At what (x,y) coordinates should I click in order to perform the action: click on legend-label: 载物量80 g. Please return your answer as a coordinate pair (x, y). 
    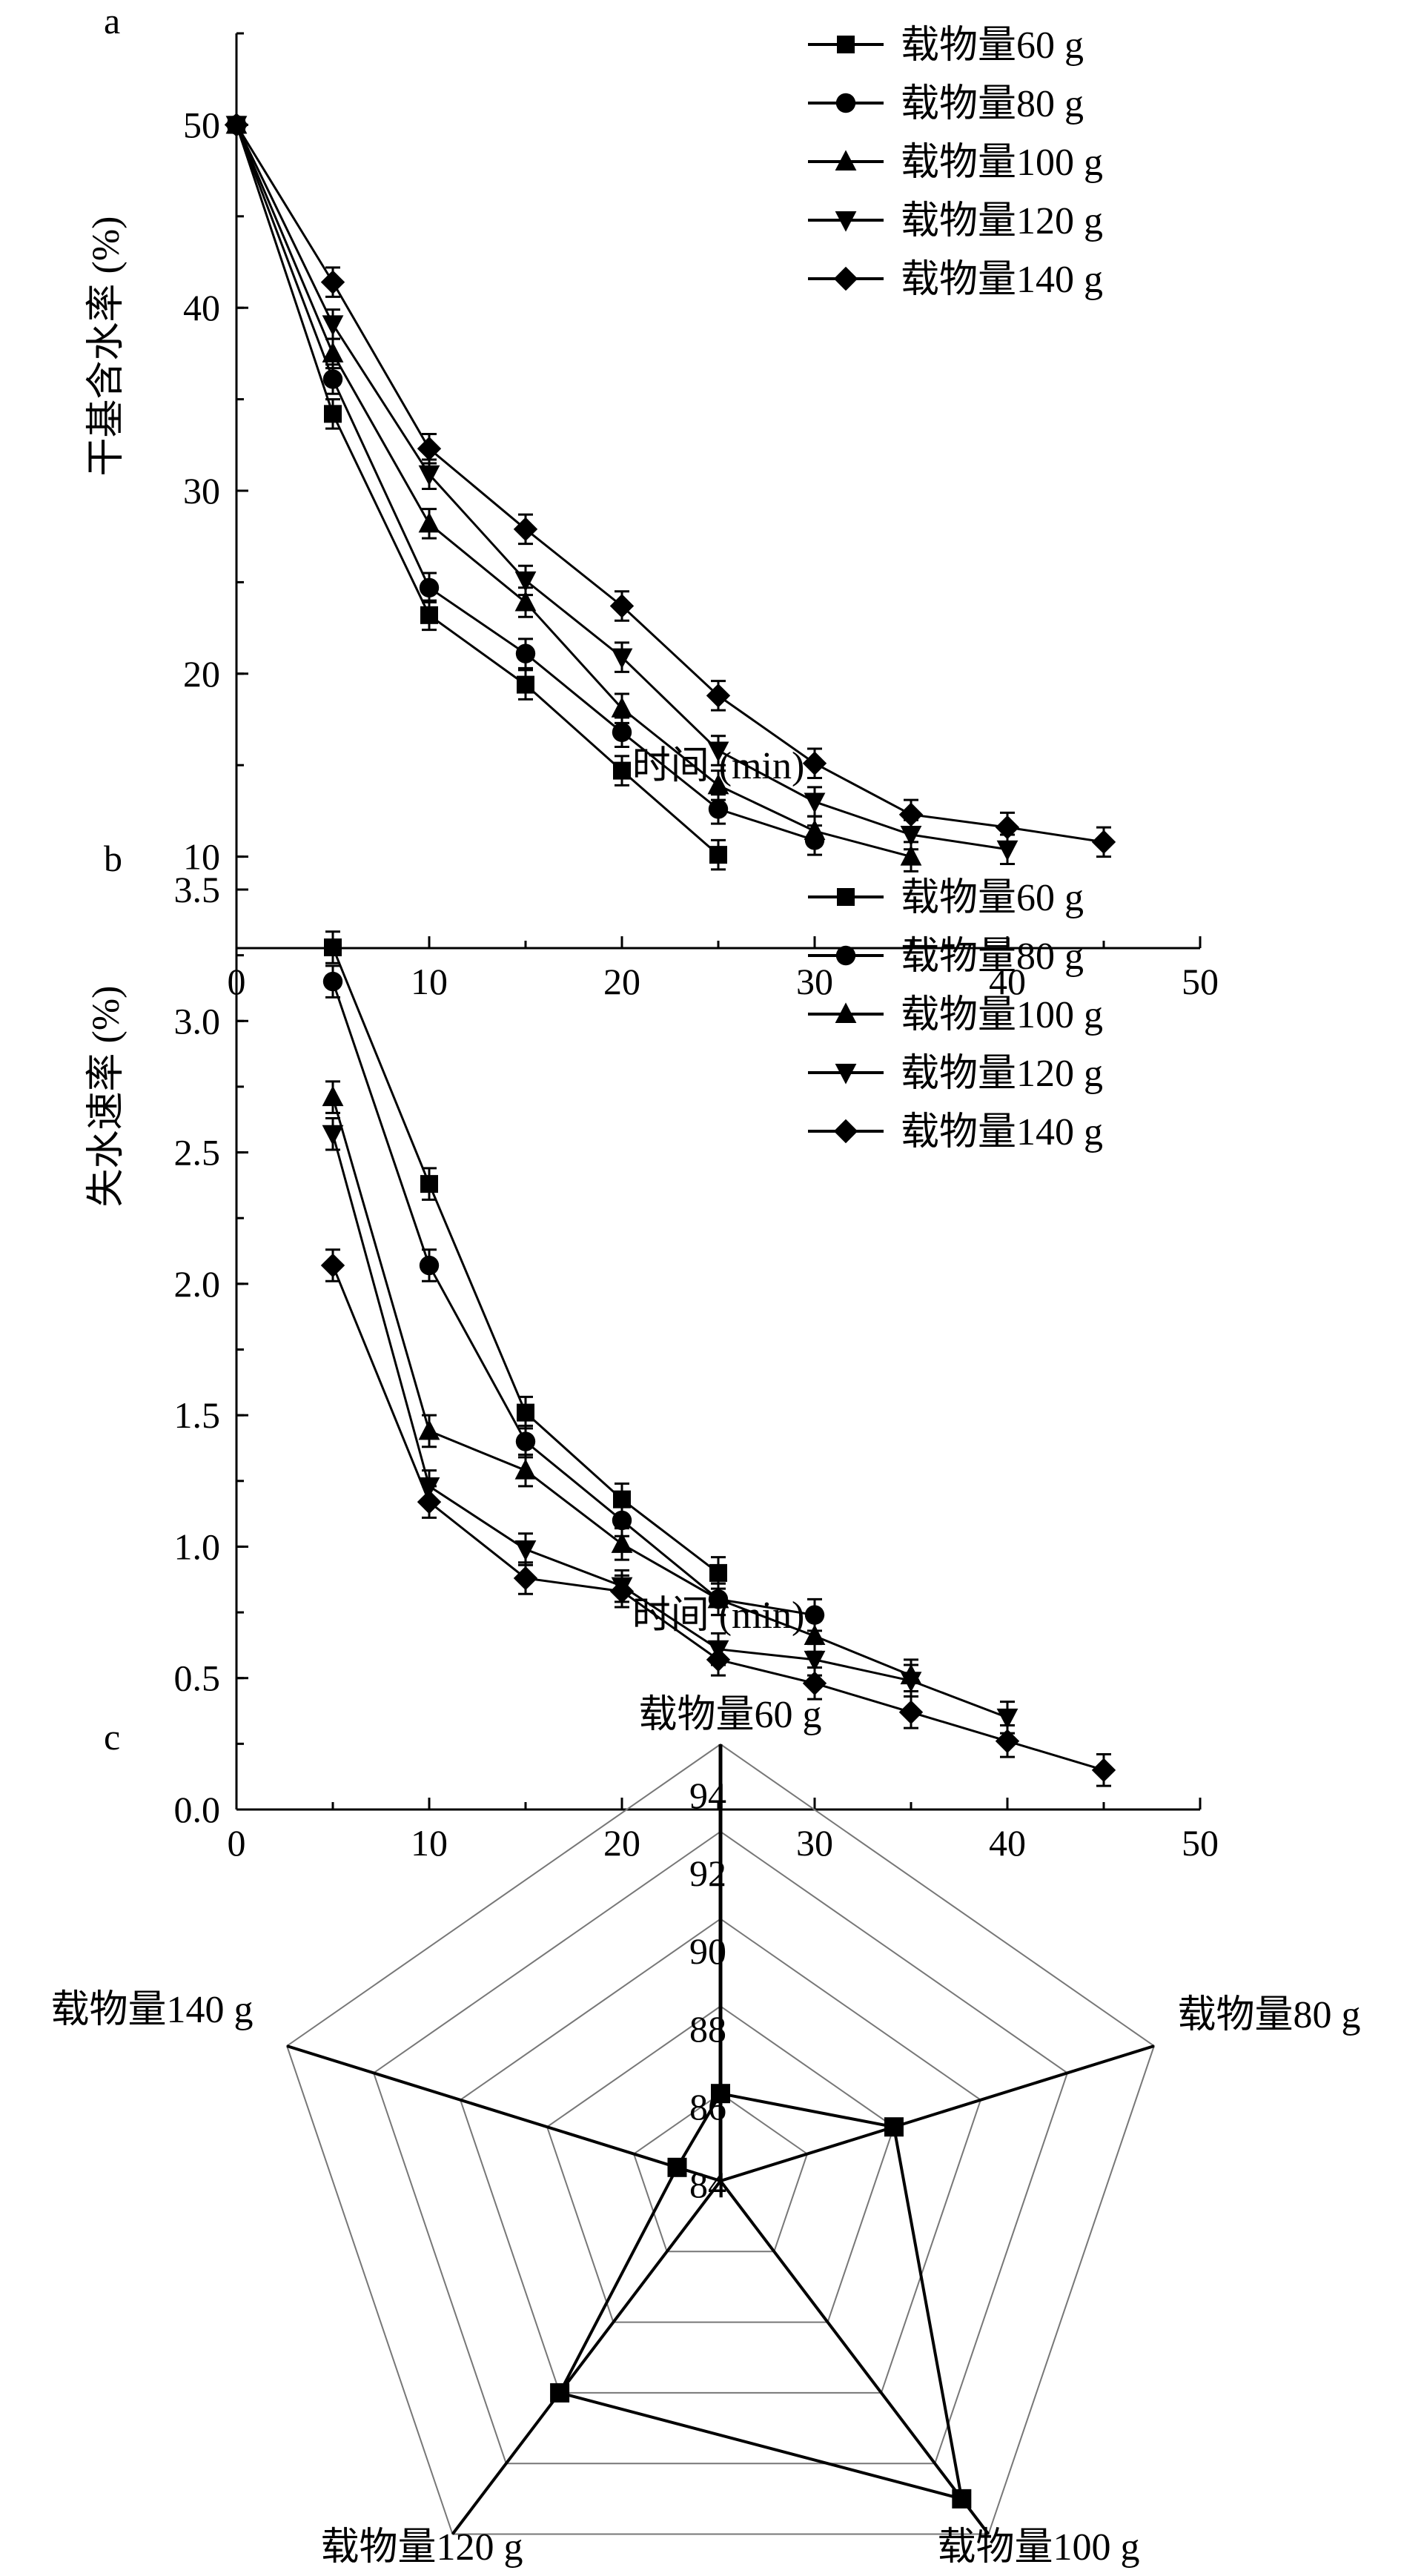
    Looking at the image, I should click on (992, 104).